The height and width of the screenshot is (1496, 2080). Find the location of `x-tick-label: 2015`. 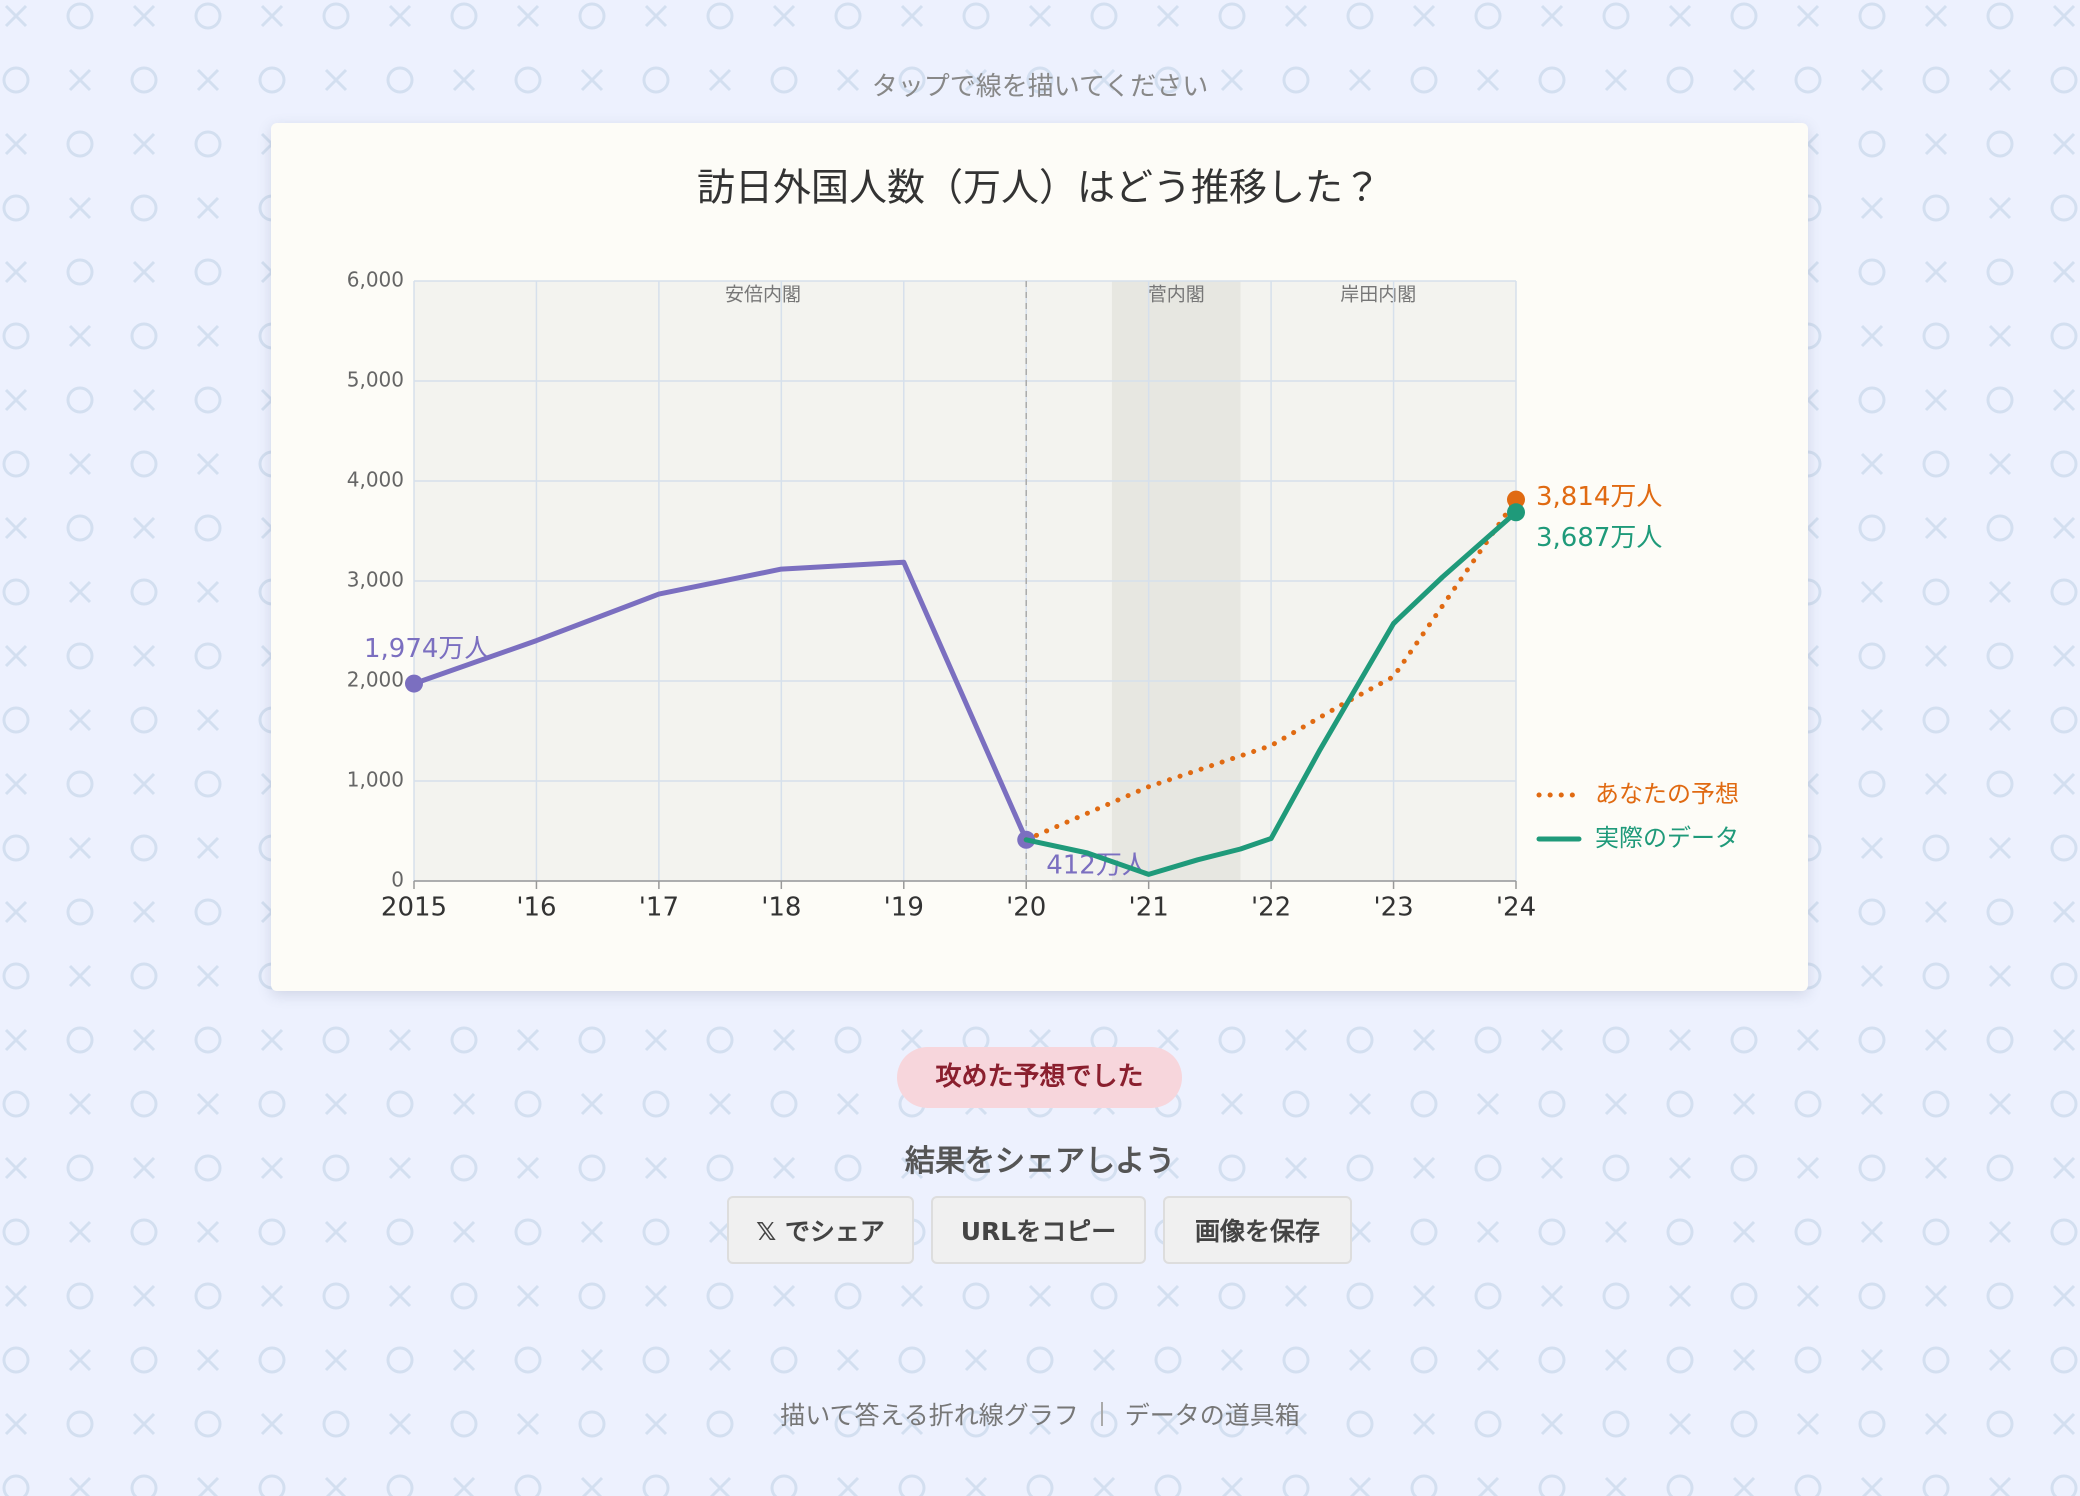

x-tick-label: 2015 is located at coordinates (414, 908).